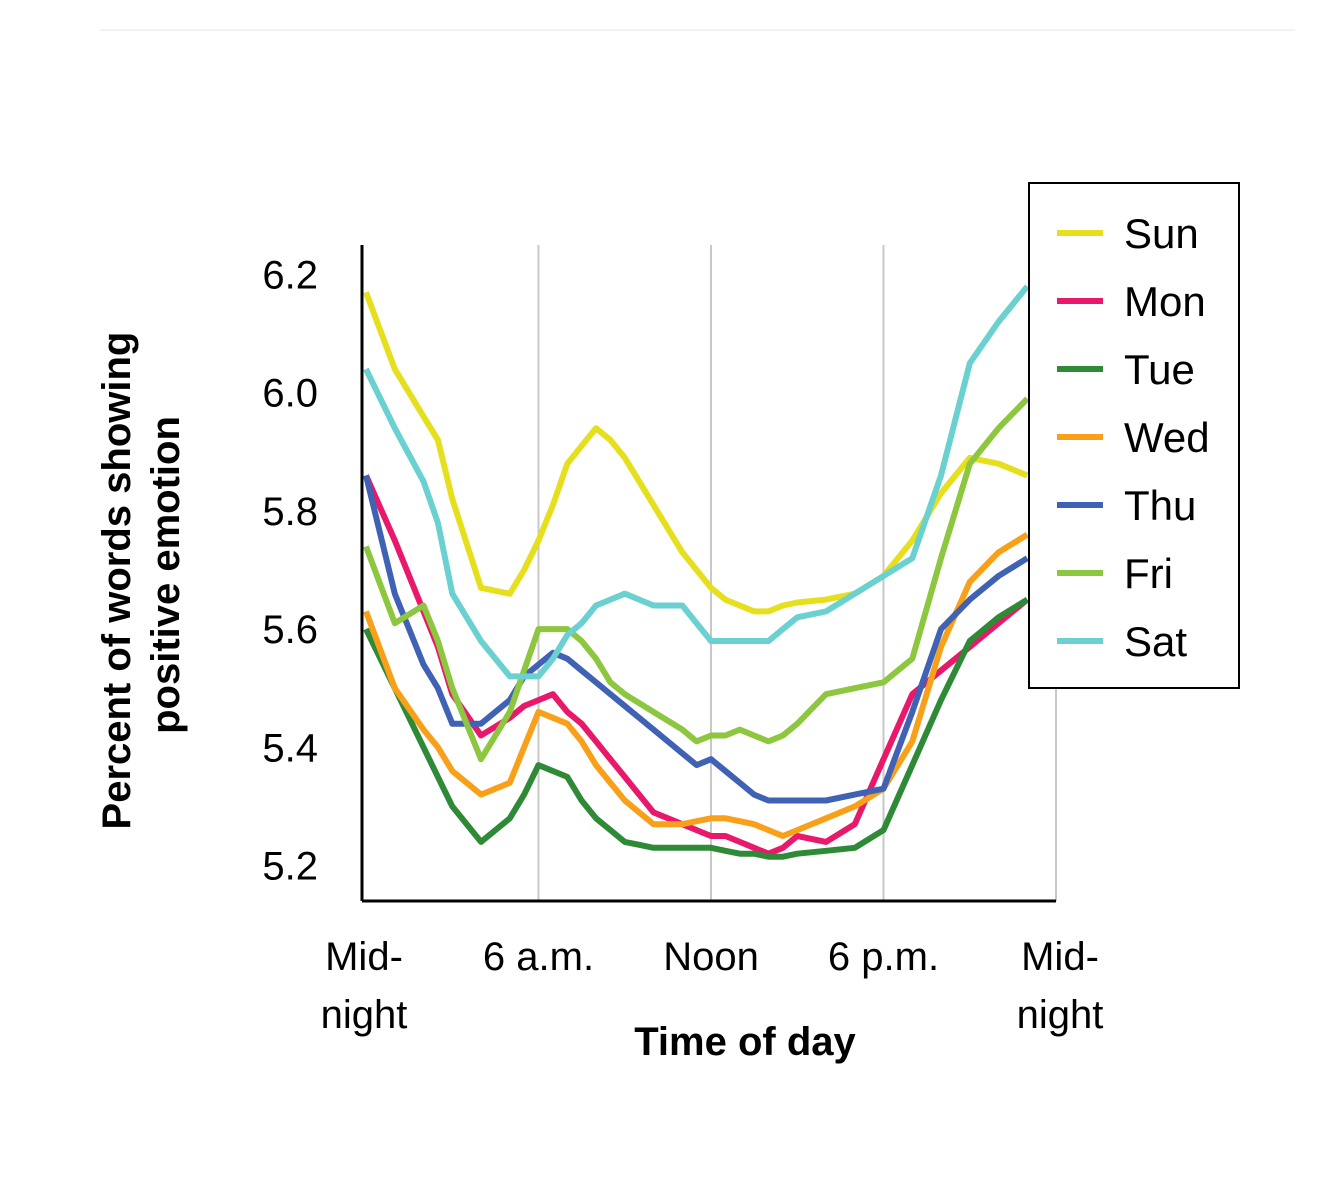  What do you see at coordinates (1161, 233) in the screenshot?
I see `legend-label-sun: Sun` at bounding box center [1161, 233].